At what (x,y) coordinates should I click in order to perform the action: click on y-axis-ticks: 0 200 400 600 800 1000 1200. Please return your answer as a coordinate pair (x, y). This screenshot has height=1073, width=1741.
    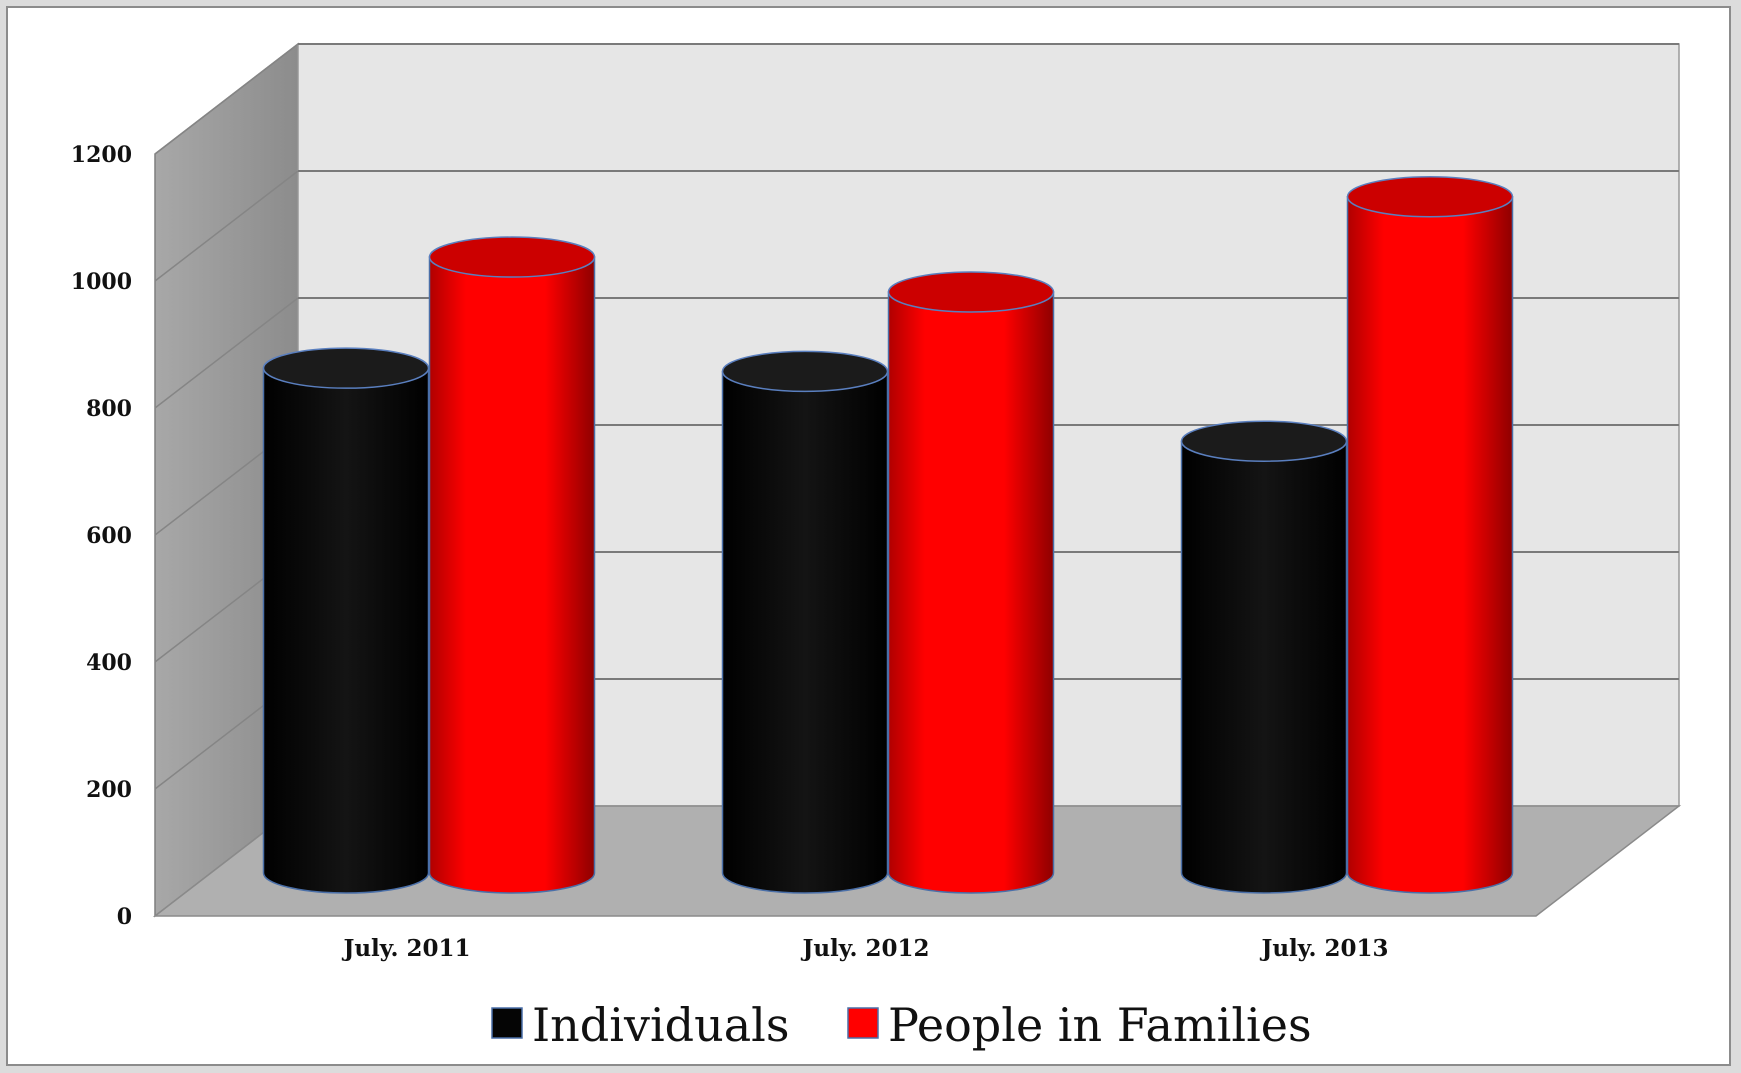
    Looking at the image, I should click on (101, 536).